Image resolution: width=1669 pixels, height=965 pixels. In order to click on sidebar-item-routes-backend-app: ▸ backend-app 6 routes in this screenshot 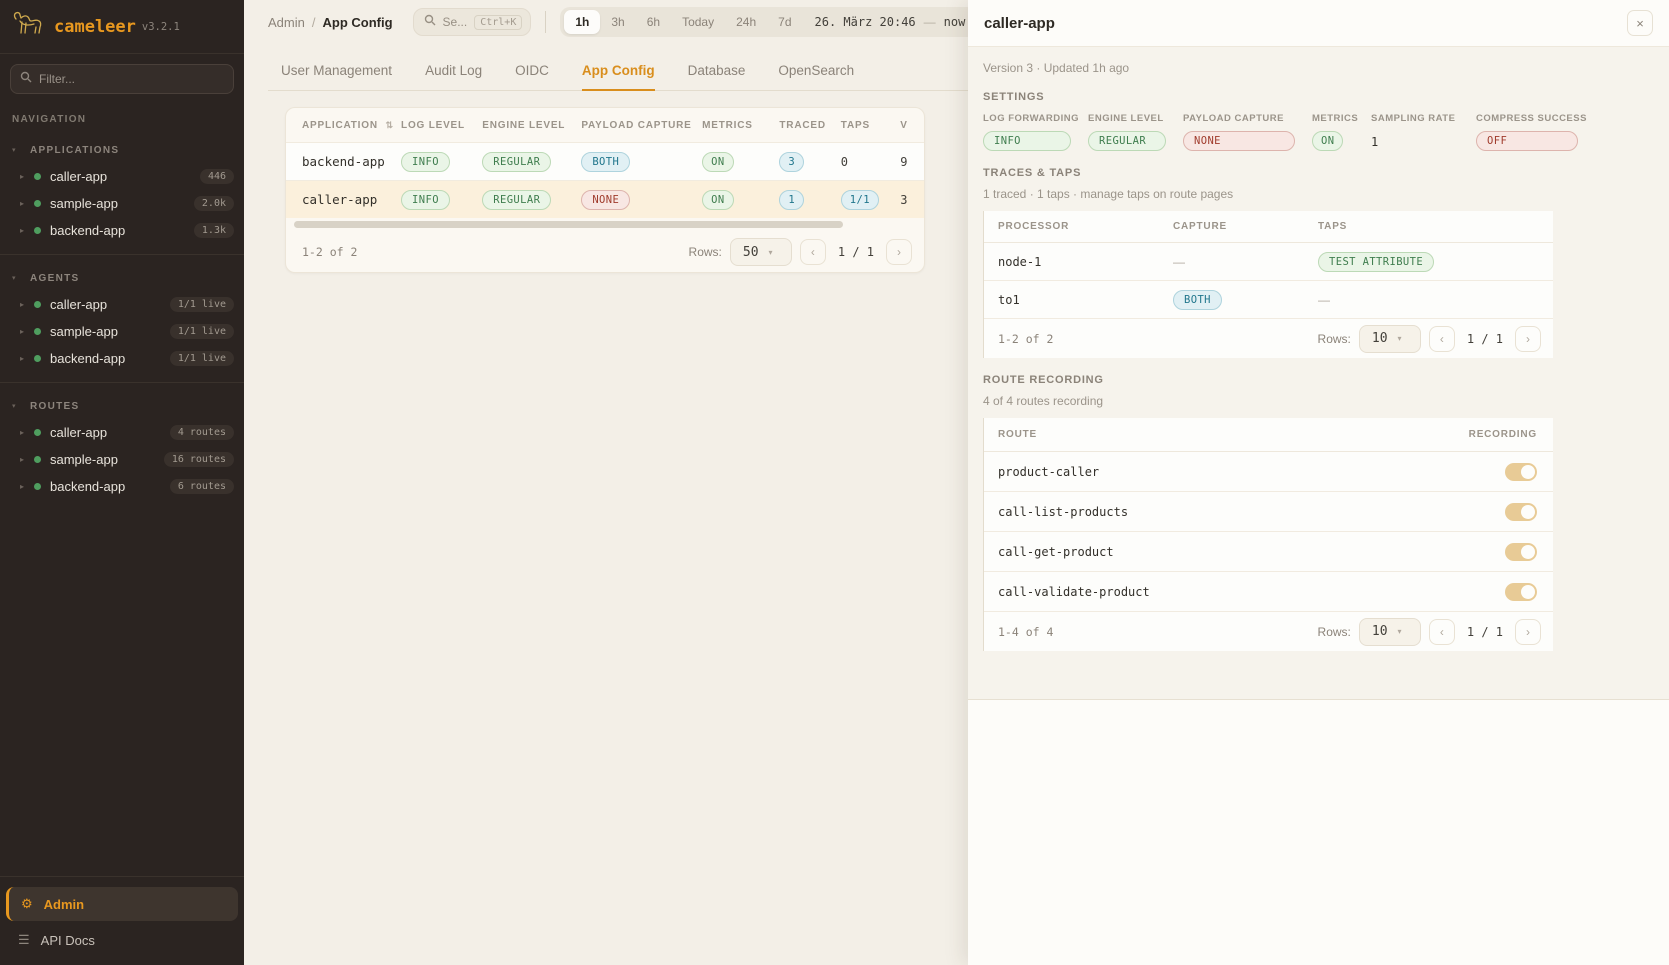, I will do `click(122, 486)`.